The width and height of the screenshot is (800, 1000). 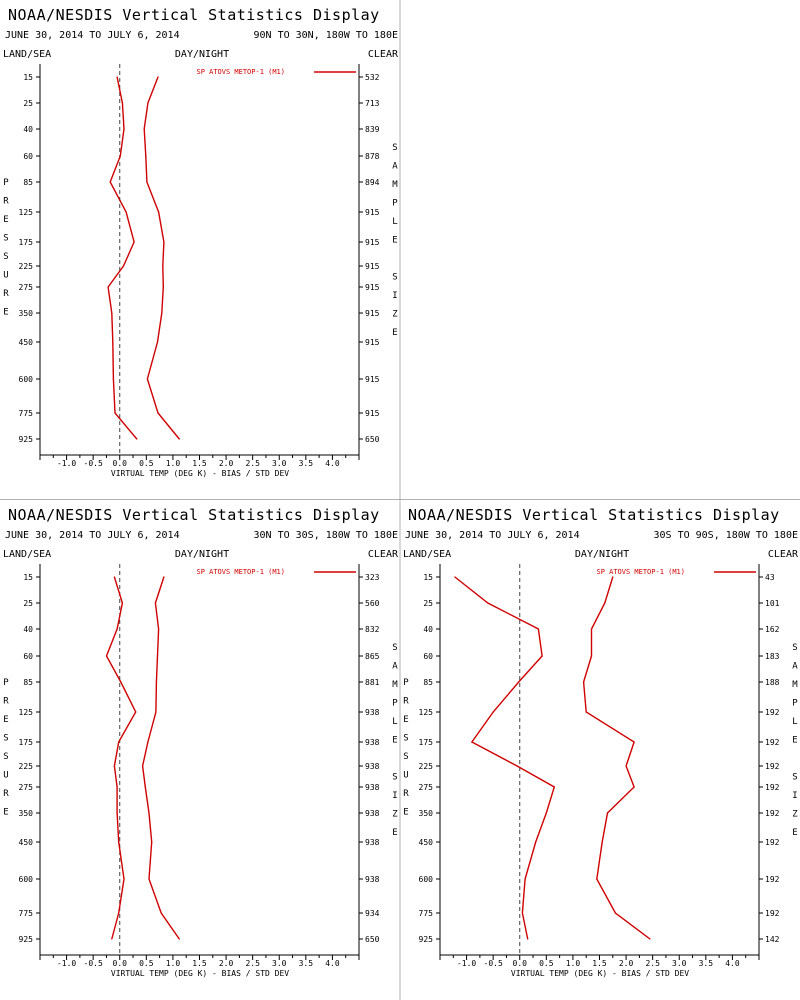 What do you see at coordinates (26, 813) in the screenshot?
I see `pressure-level-label: 350` at bounding box center [26, 813].